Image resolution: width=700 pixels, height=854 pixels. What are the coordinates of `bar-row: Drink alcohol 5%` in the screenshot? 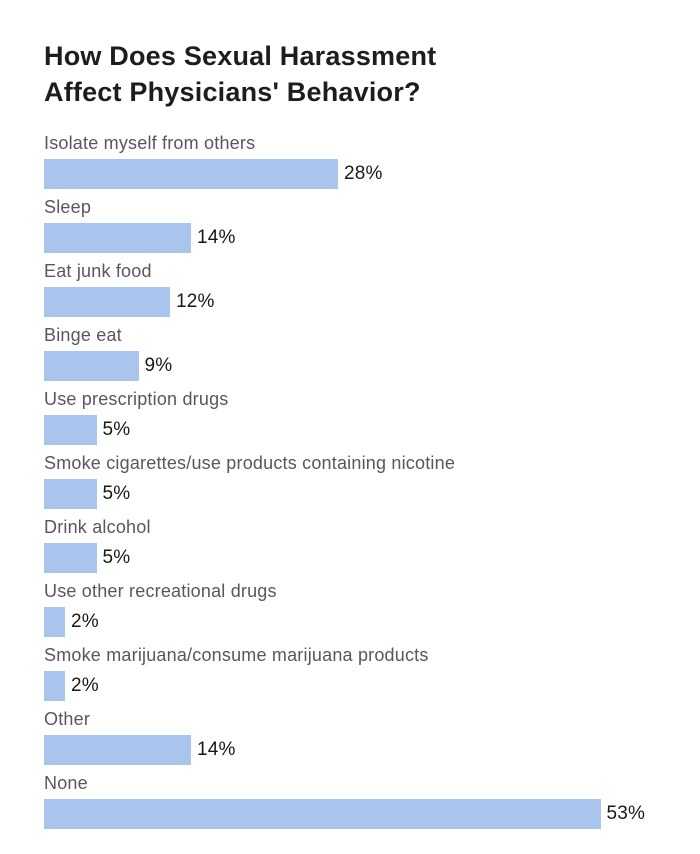 It's located at (350, 544).